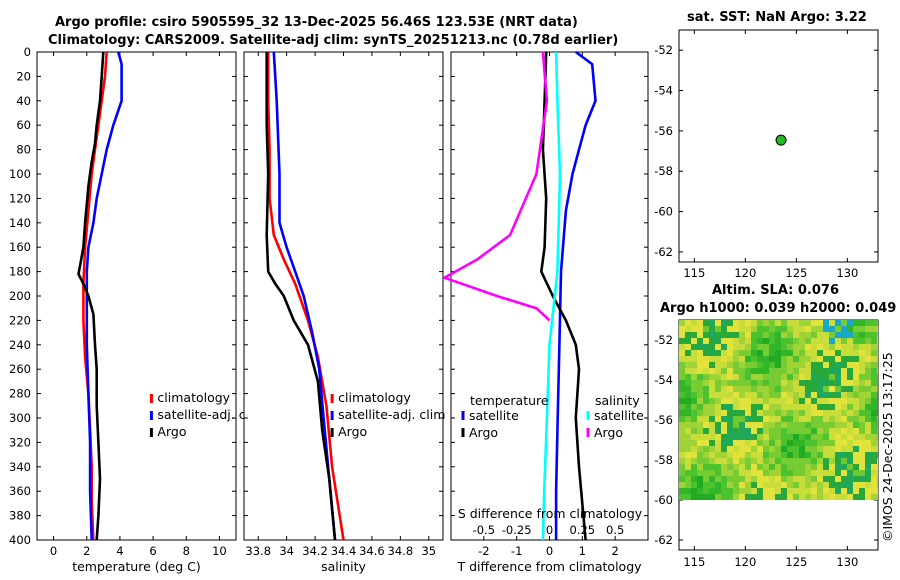 The width and height of the screenshot is (900, 580). I want to click on y-tick-label: -60, so click(663, 500).